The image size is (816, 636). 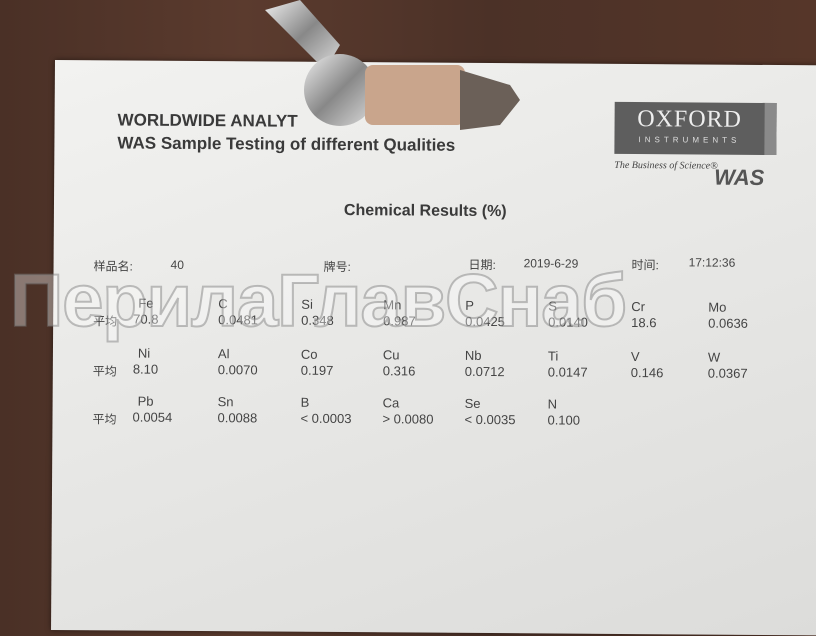 I want to click on element-symbol: B, so click(x=305, y=402).